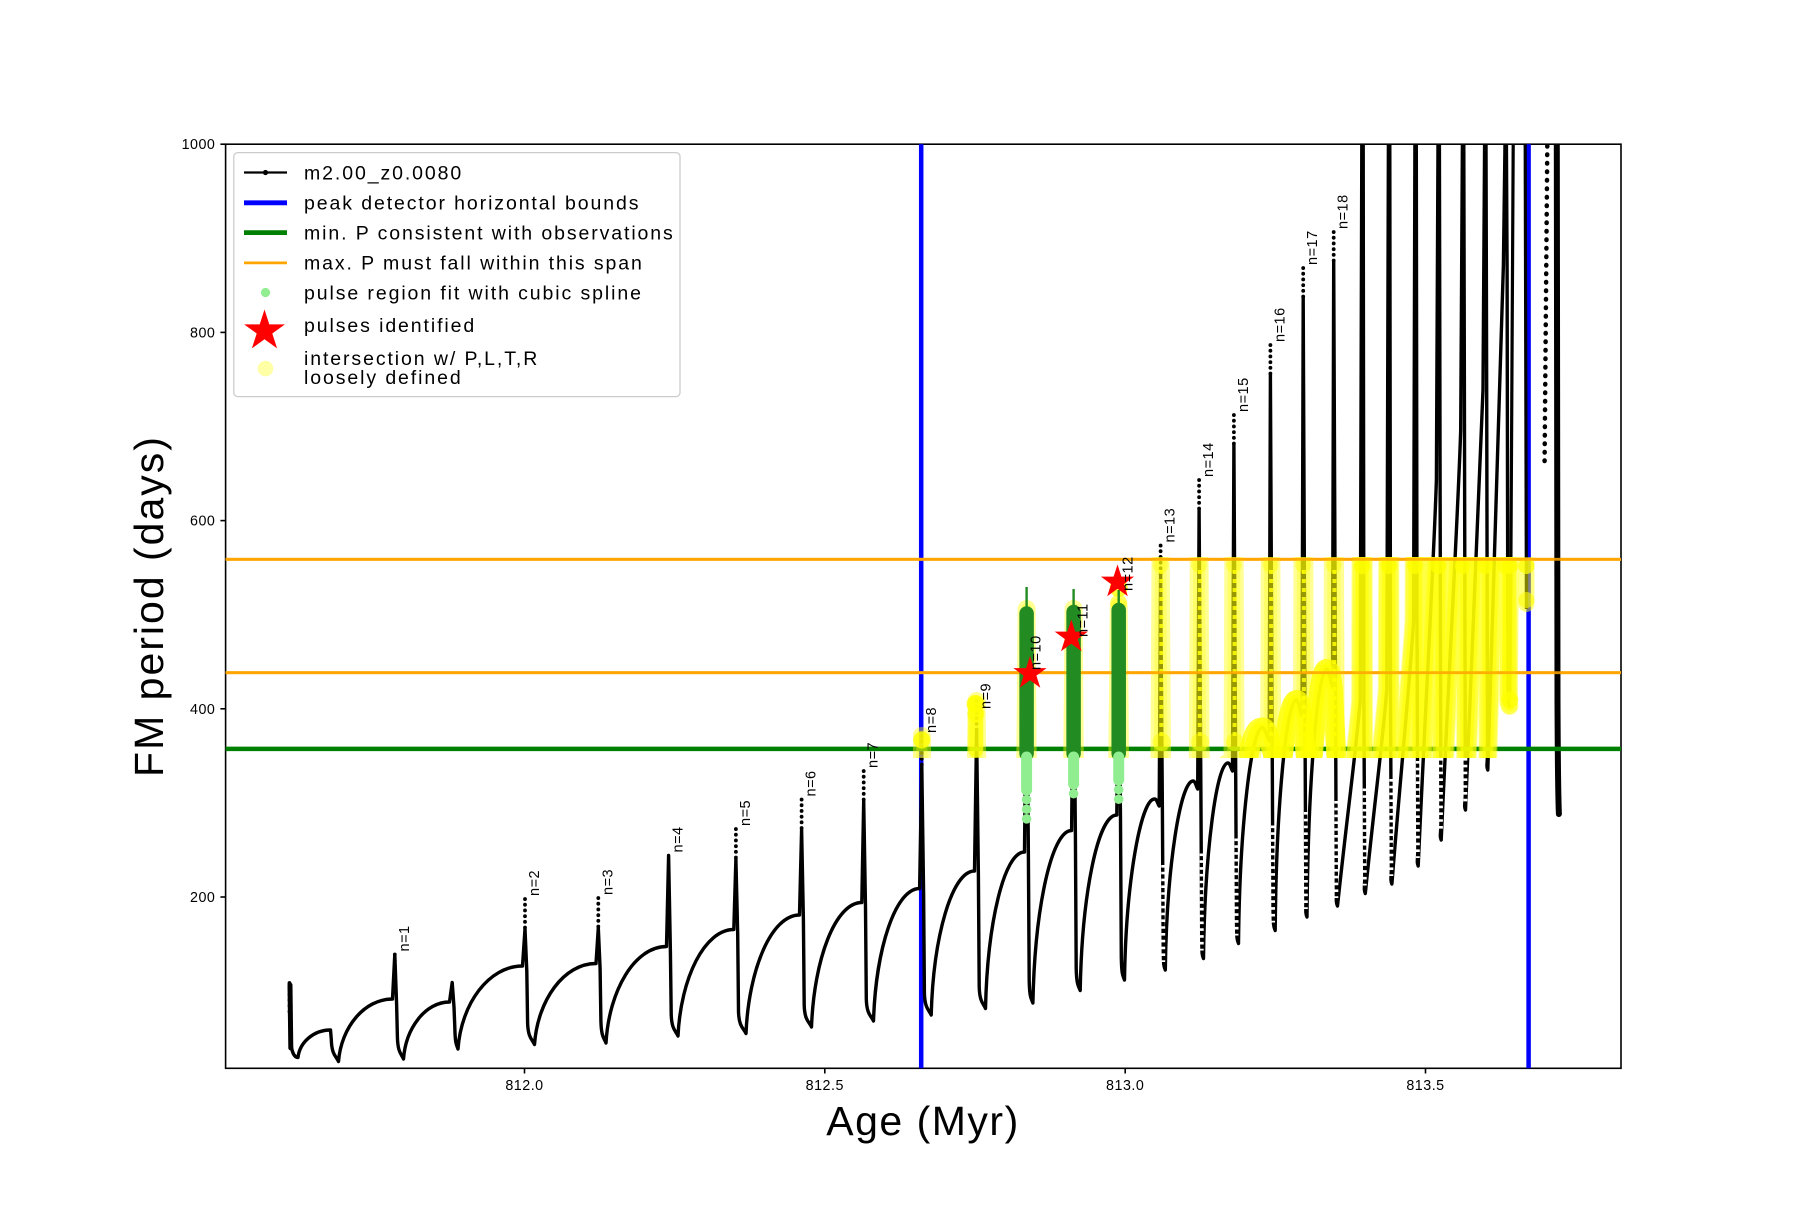 The width and height of the screenshot is (1800, 1205). What do you see at coordinates (405, 938) in the screenshot?
I see `svg-text: n=1` at bounding box center [405, 938].